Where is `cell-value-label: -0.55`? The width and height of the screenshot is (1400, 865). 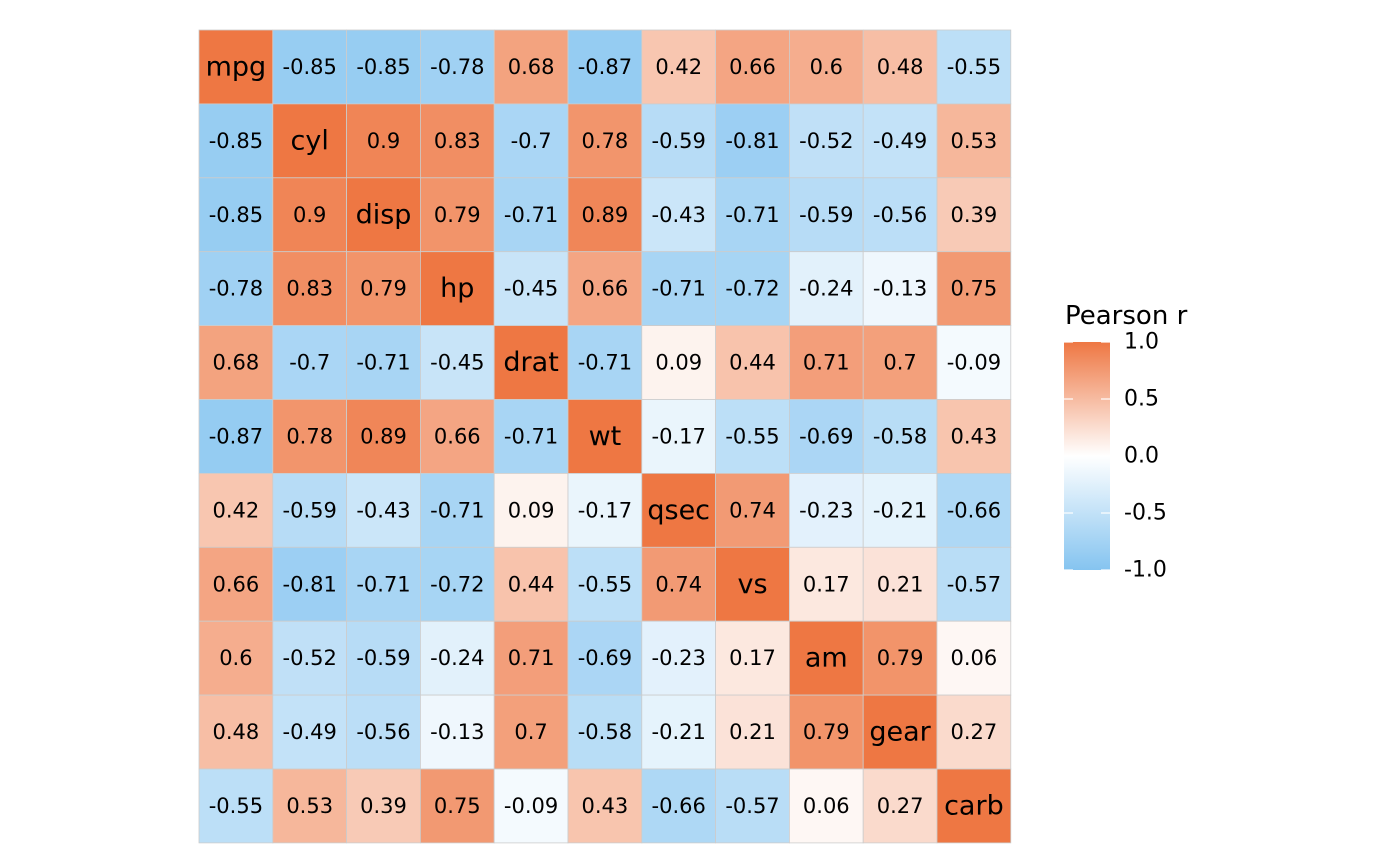 cell-value-label: -0.55 is located at coordinates (974, 67).